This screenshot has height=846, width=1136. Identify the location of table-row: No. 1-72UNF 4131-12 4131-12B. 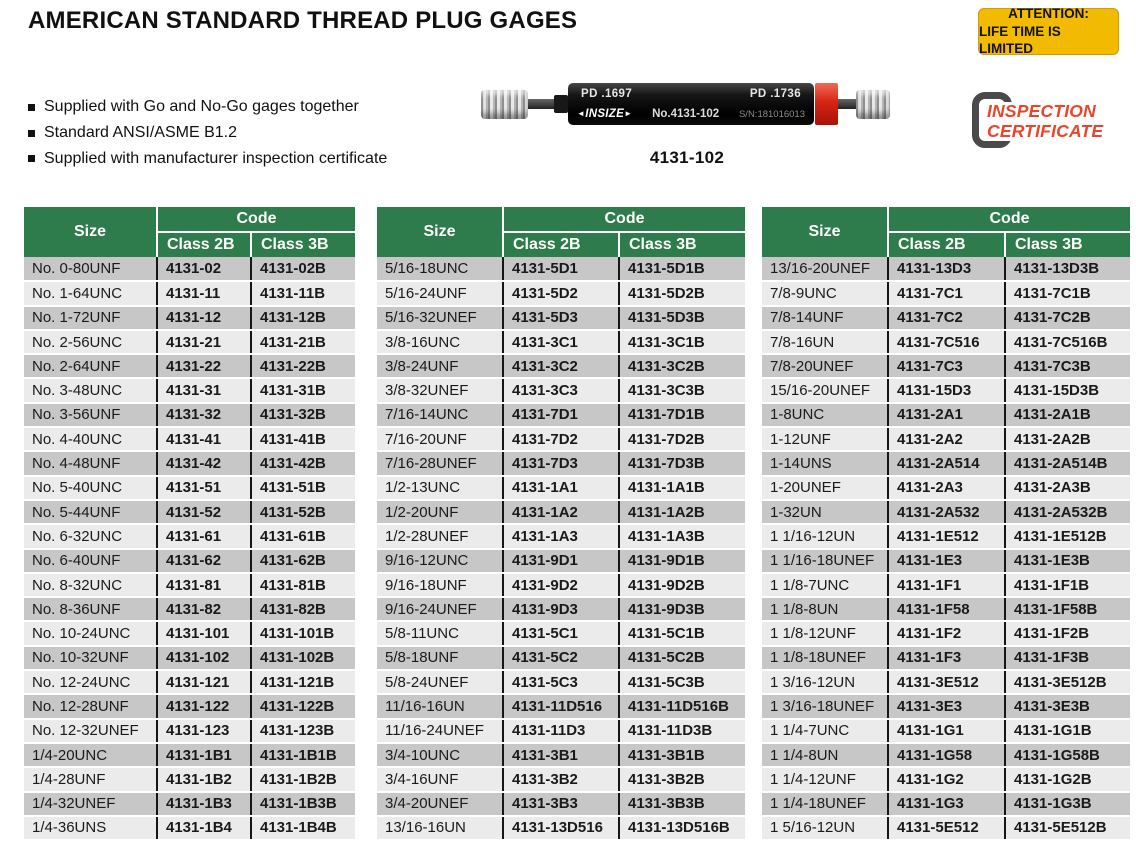
(189, 318).